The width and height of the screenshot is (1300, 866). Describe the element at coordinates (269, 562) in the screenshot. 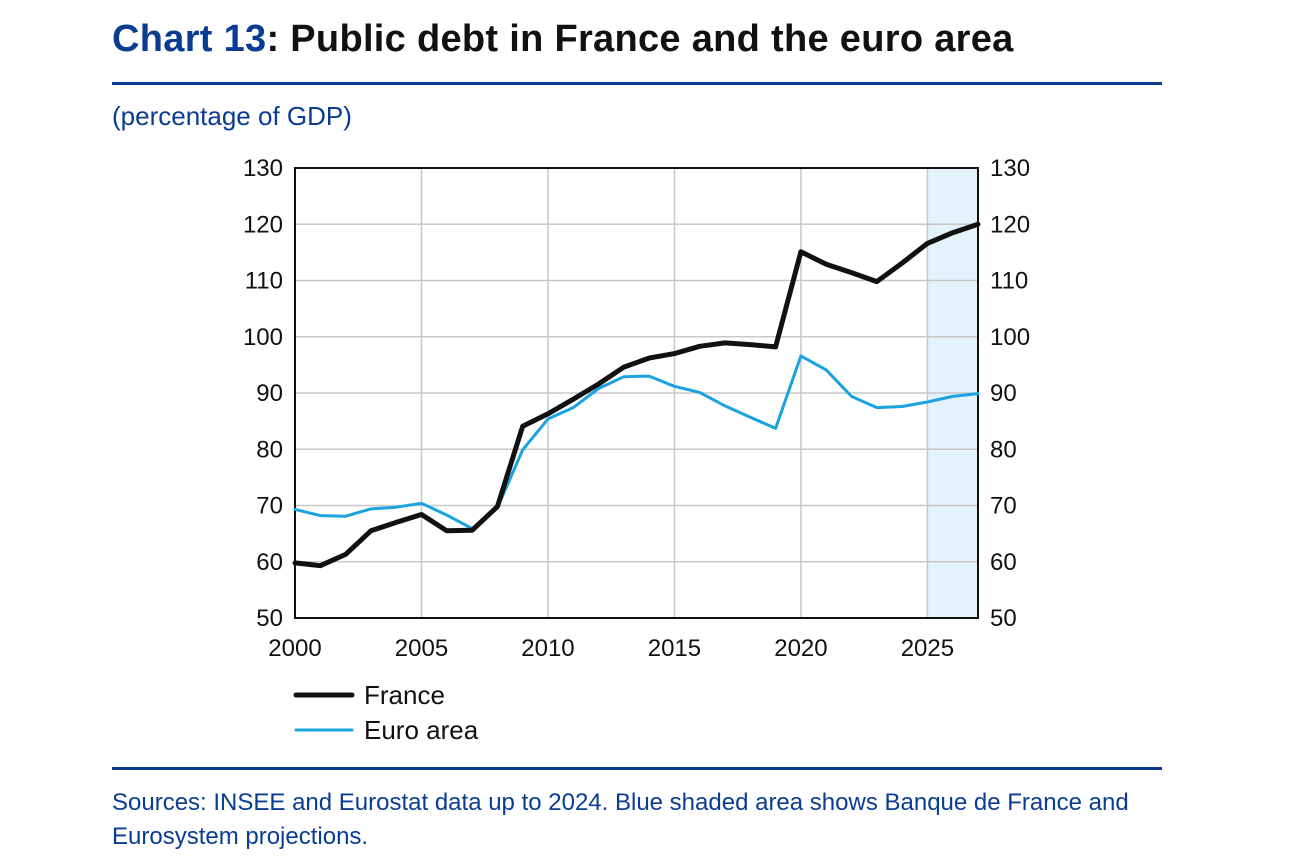

I see `y-tick-label-left: 60` at that location.